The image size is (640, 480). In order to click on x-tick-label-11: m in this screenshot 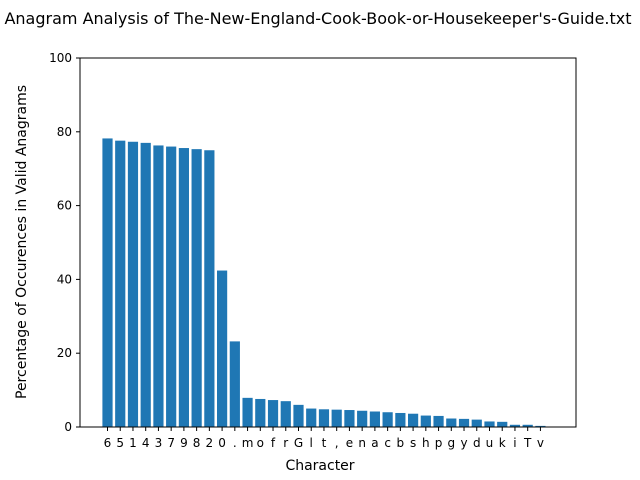, I will do `click(248, 443)`.